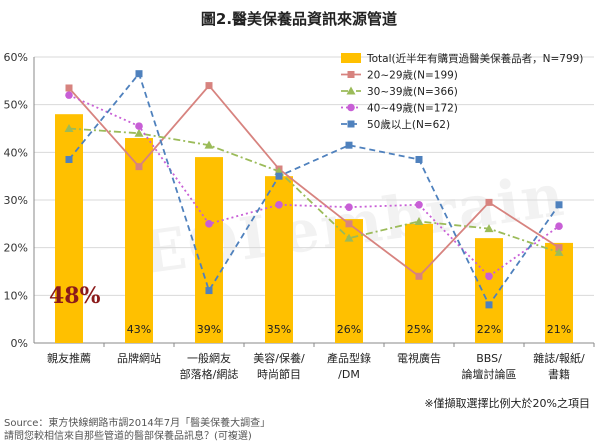 Image resolution: width=598 pixels, height=447 pixels. What do you see at coordinates (209, 374) in the screenshot?
I see `x-tick-label: 部落格/網誌` at bounding box center [209, 374].